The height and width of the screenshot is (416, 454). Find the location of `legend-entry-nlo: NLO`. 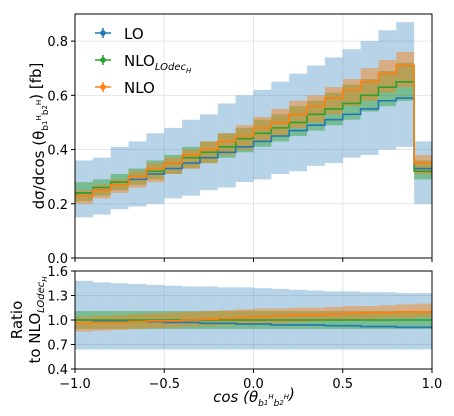

legend-entry-nlo: NLO is located at coordinates (125, 88).